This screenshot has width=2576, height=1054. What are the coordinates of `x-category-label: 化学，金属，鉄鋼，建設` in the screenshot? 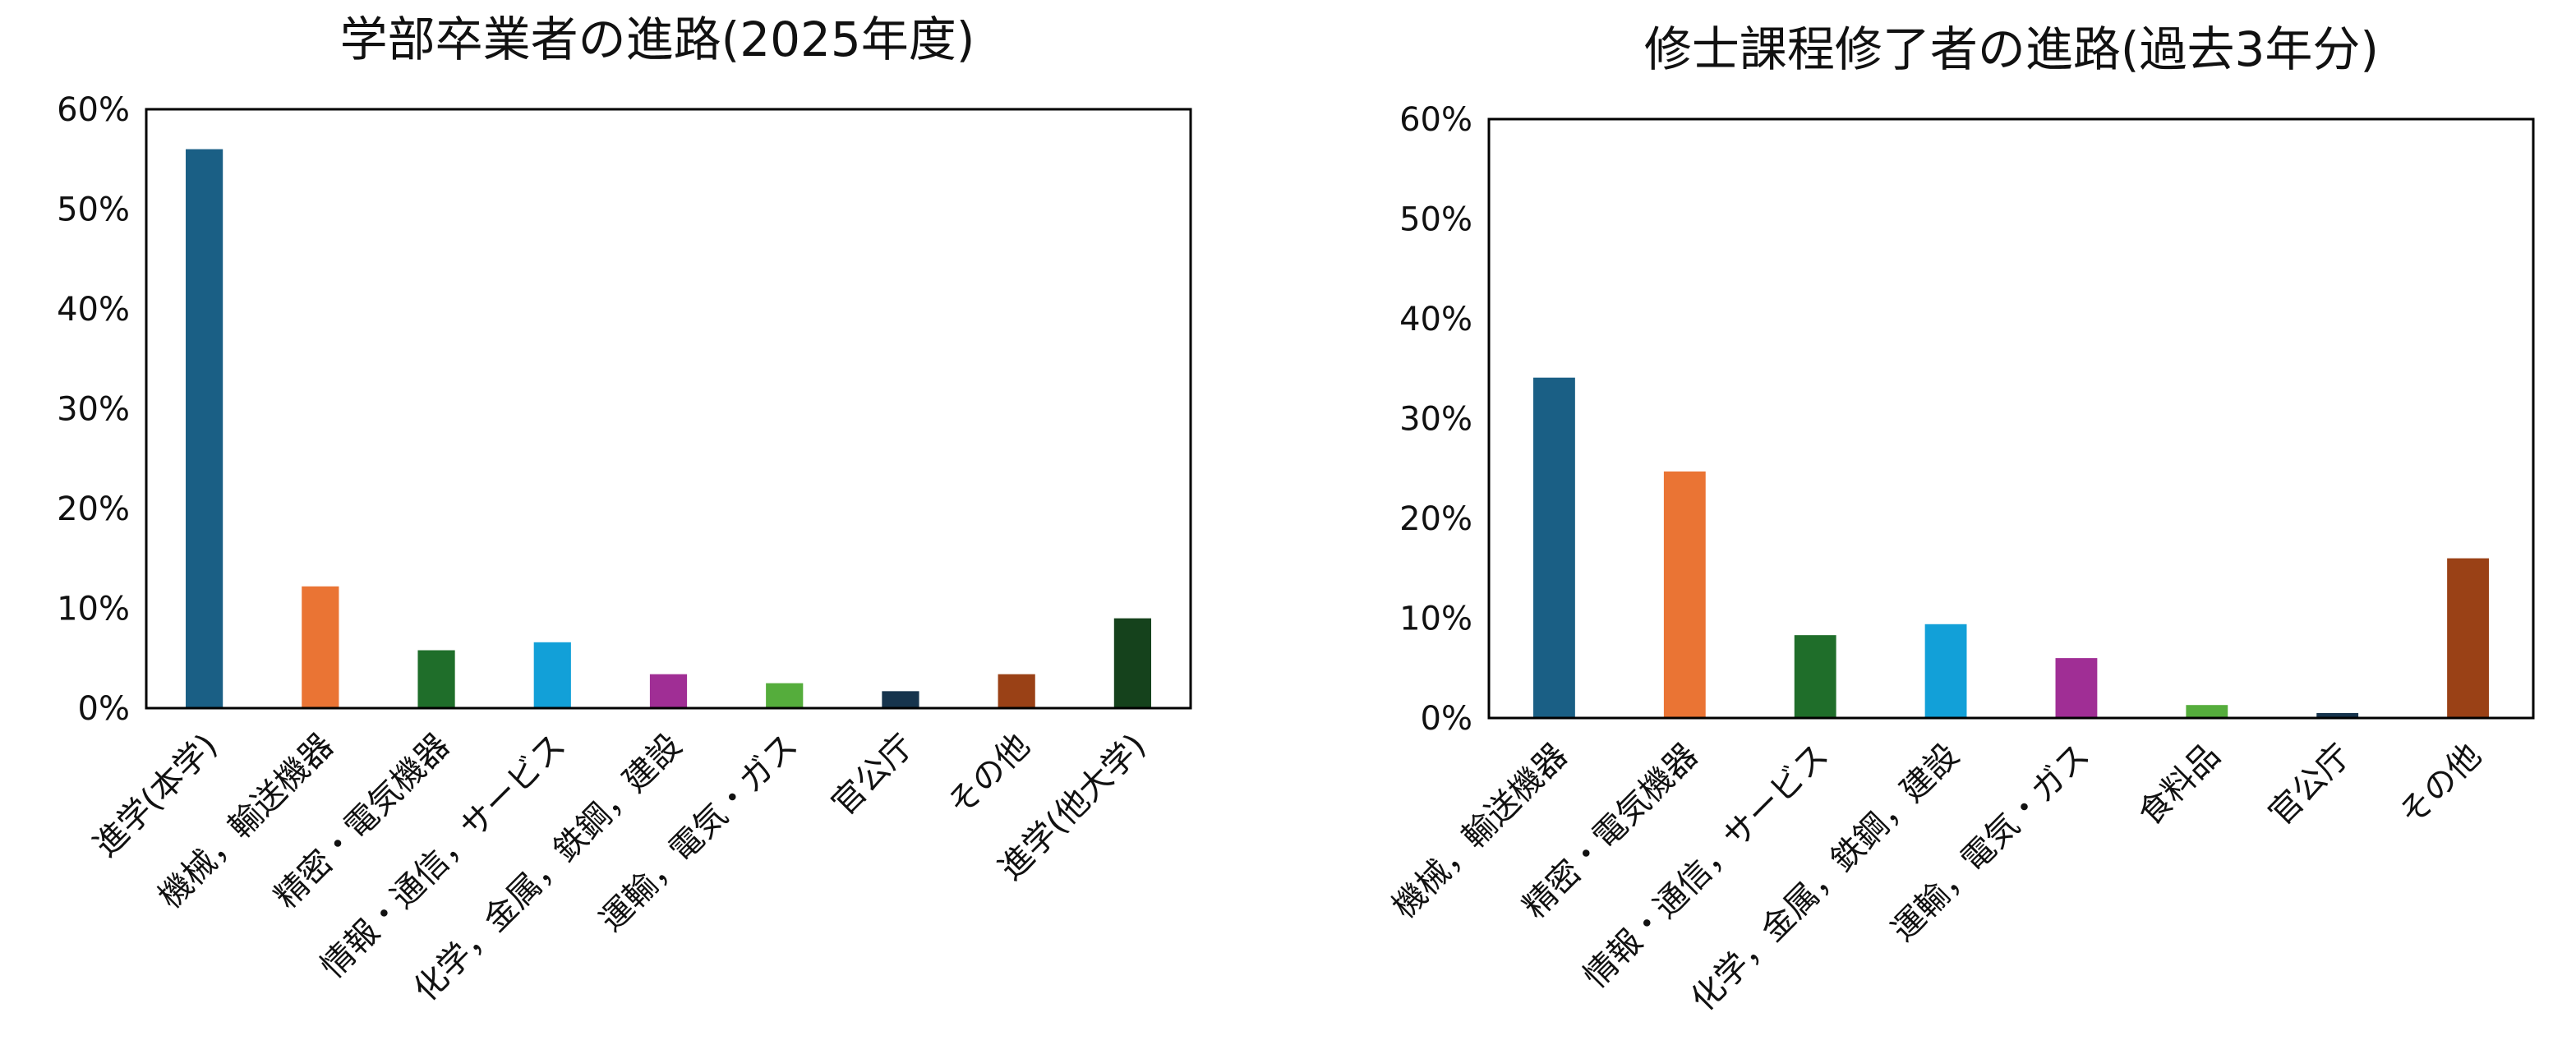 It's located at (1825, 878).